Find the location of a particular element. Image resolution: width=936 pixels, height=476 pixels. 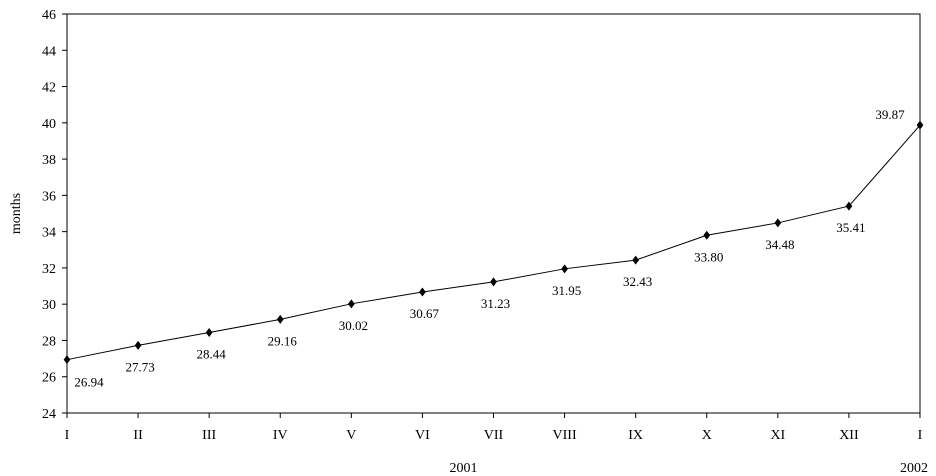

y-tick-label: 42 is located at coordinates (49, 88).